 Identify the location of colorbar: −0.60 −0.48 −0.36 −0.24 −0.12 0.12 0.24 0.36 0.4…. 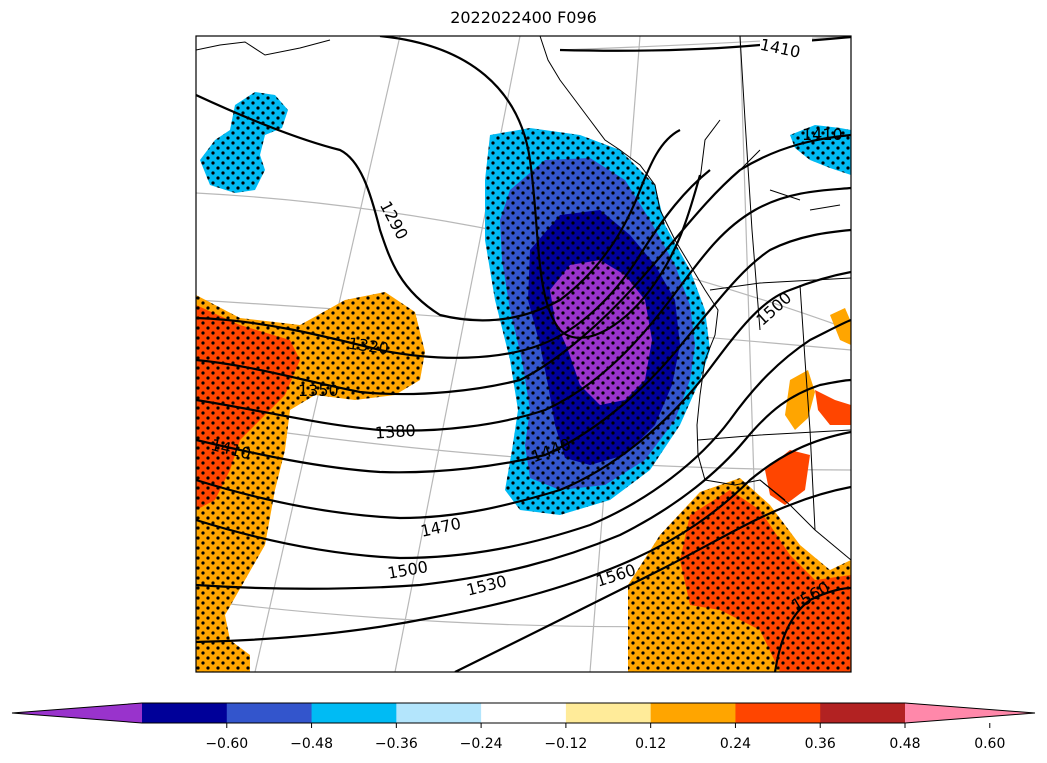
(523, 727).